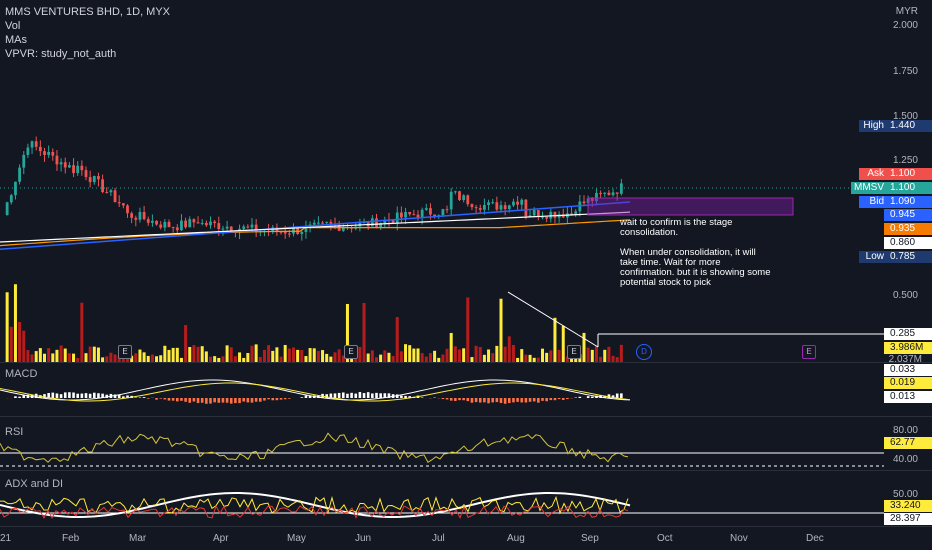  Describe the element at coordinates (676, 222) in the screenshot. I see `note-line: wait to confirm is the stage` at that location.